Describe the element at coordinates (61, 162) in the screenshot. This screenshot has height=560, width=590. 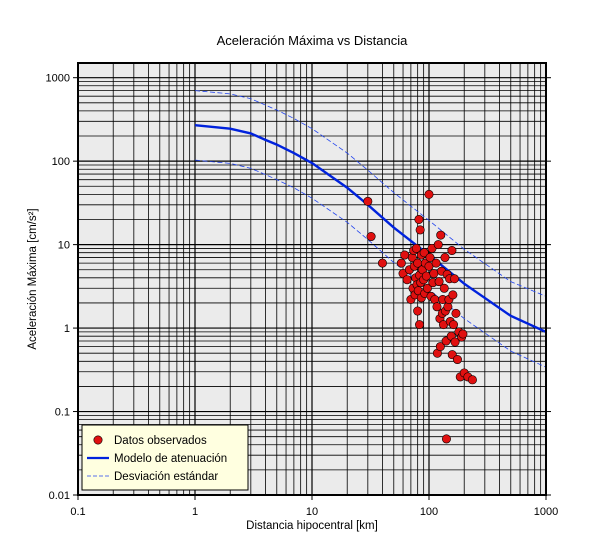
I see `y-tick-label: 100` at that location.